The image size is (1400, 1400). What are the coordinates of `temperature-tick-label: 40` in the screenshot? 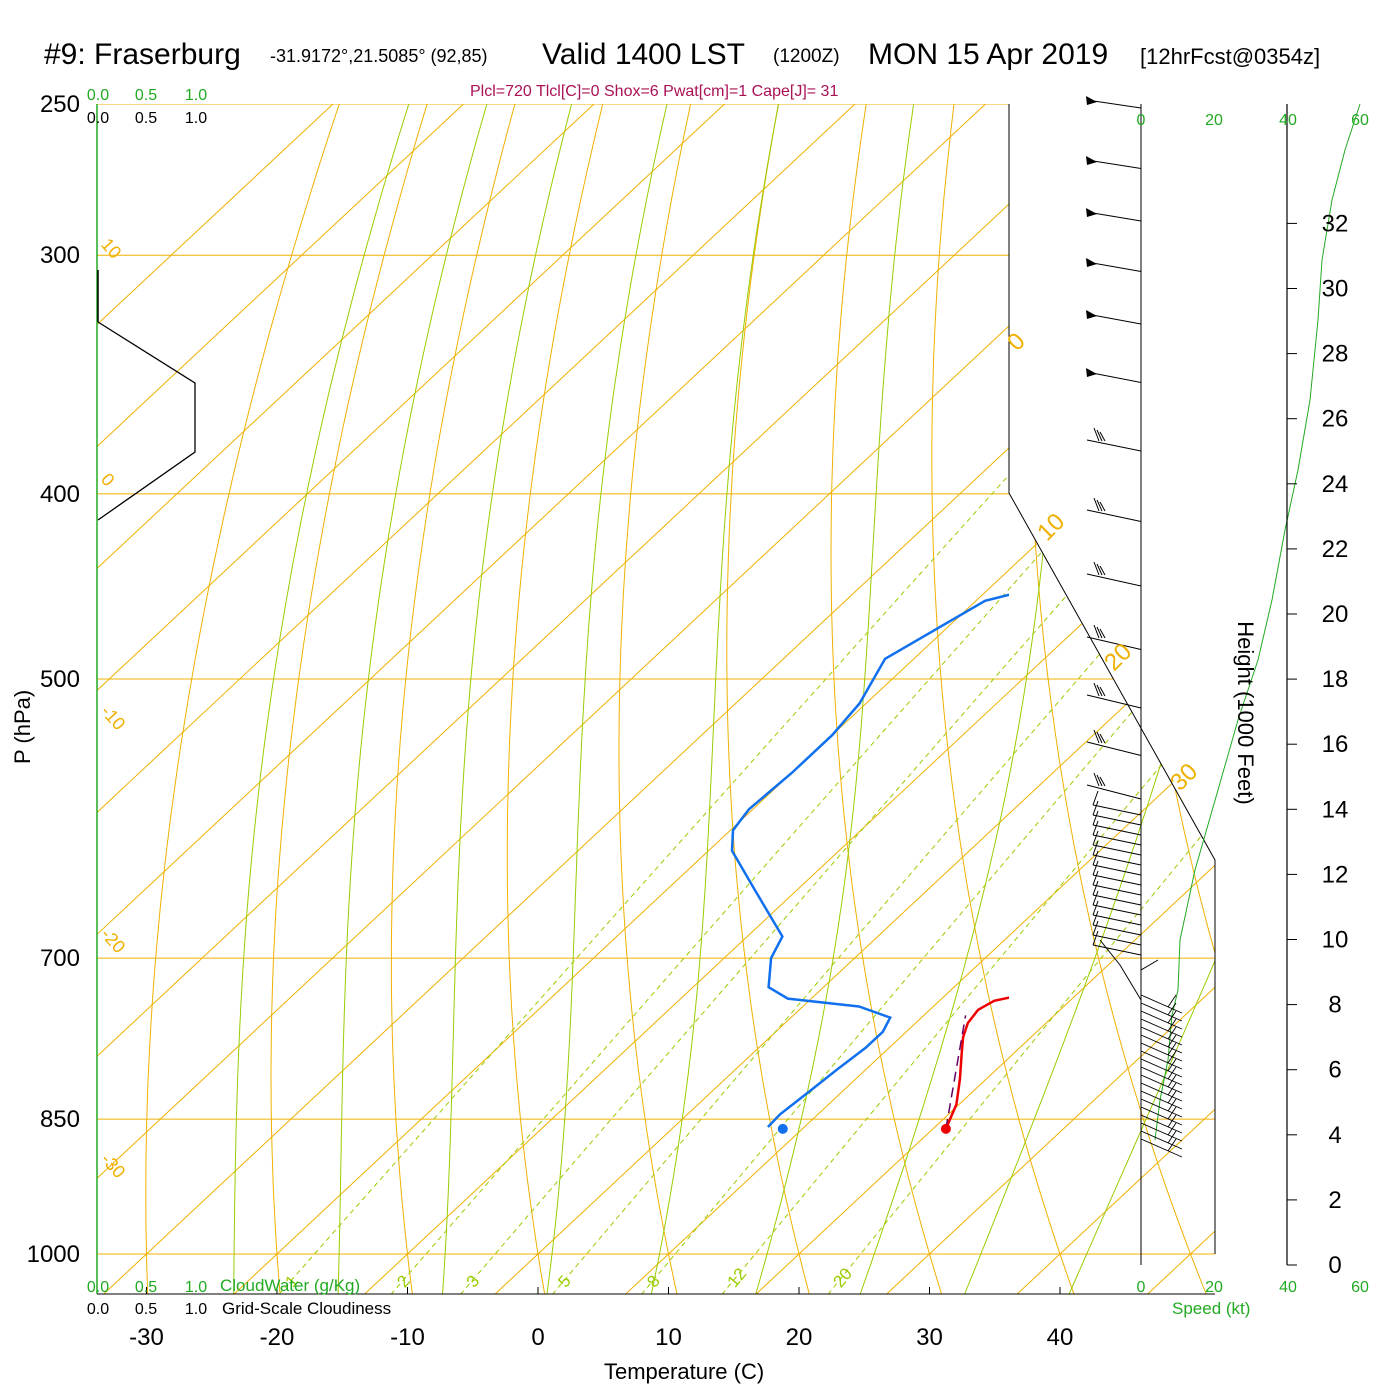 It's located at (1060, 1337).